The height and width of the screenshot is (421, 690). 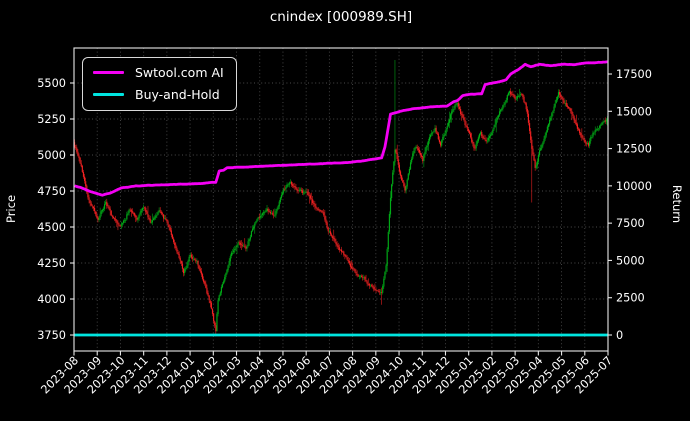 I want to click on left-axis-title: Price, so click(x=11, y=209).